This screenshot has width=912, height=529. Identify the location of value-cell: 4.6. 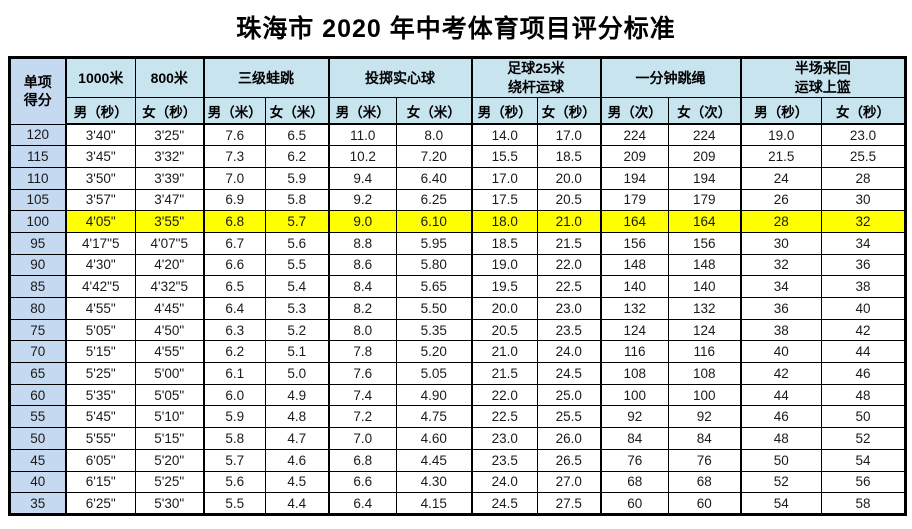
(297, 460).